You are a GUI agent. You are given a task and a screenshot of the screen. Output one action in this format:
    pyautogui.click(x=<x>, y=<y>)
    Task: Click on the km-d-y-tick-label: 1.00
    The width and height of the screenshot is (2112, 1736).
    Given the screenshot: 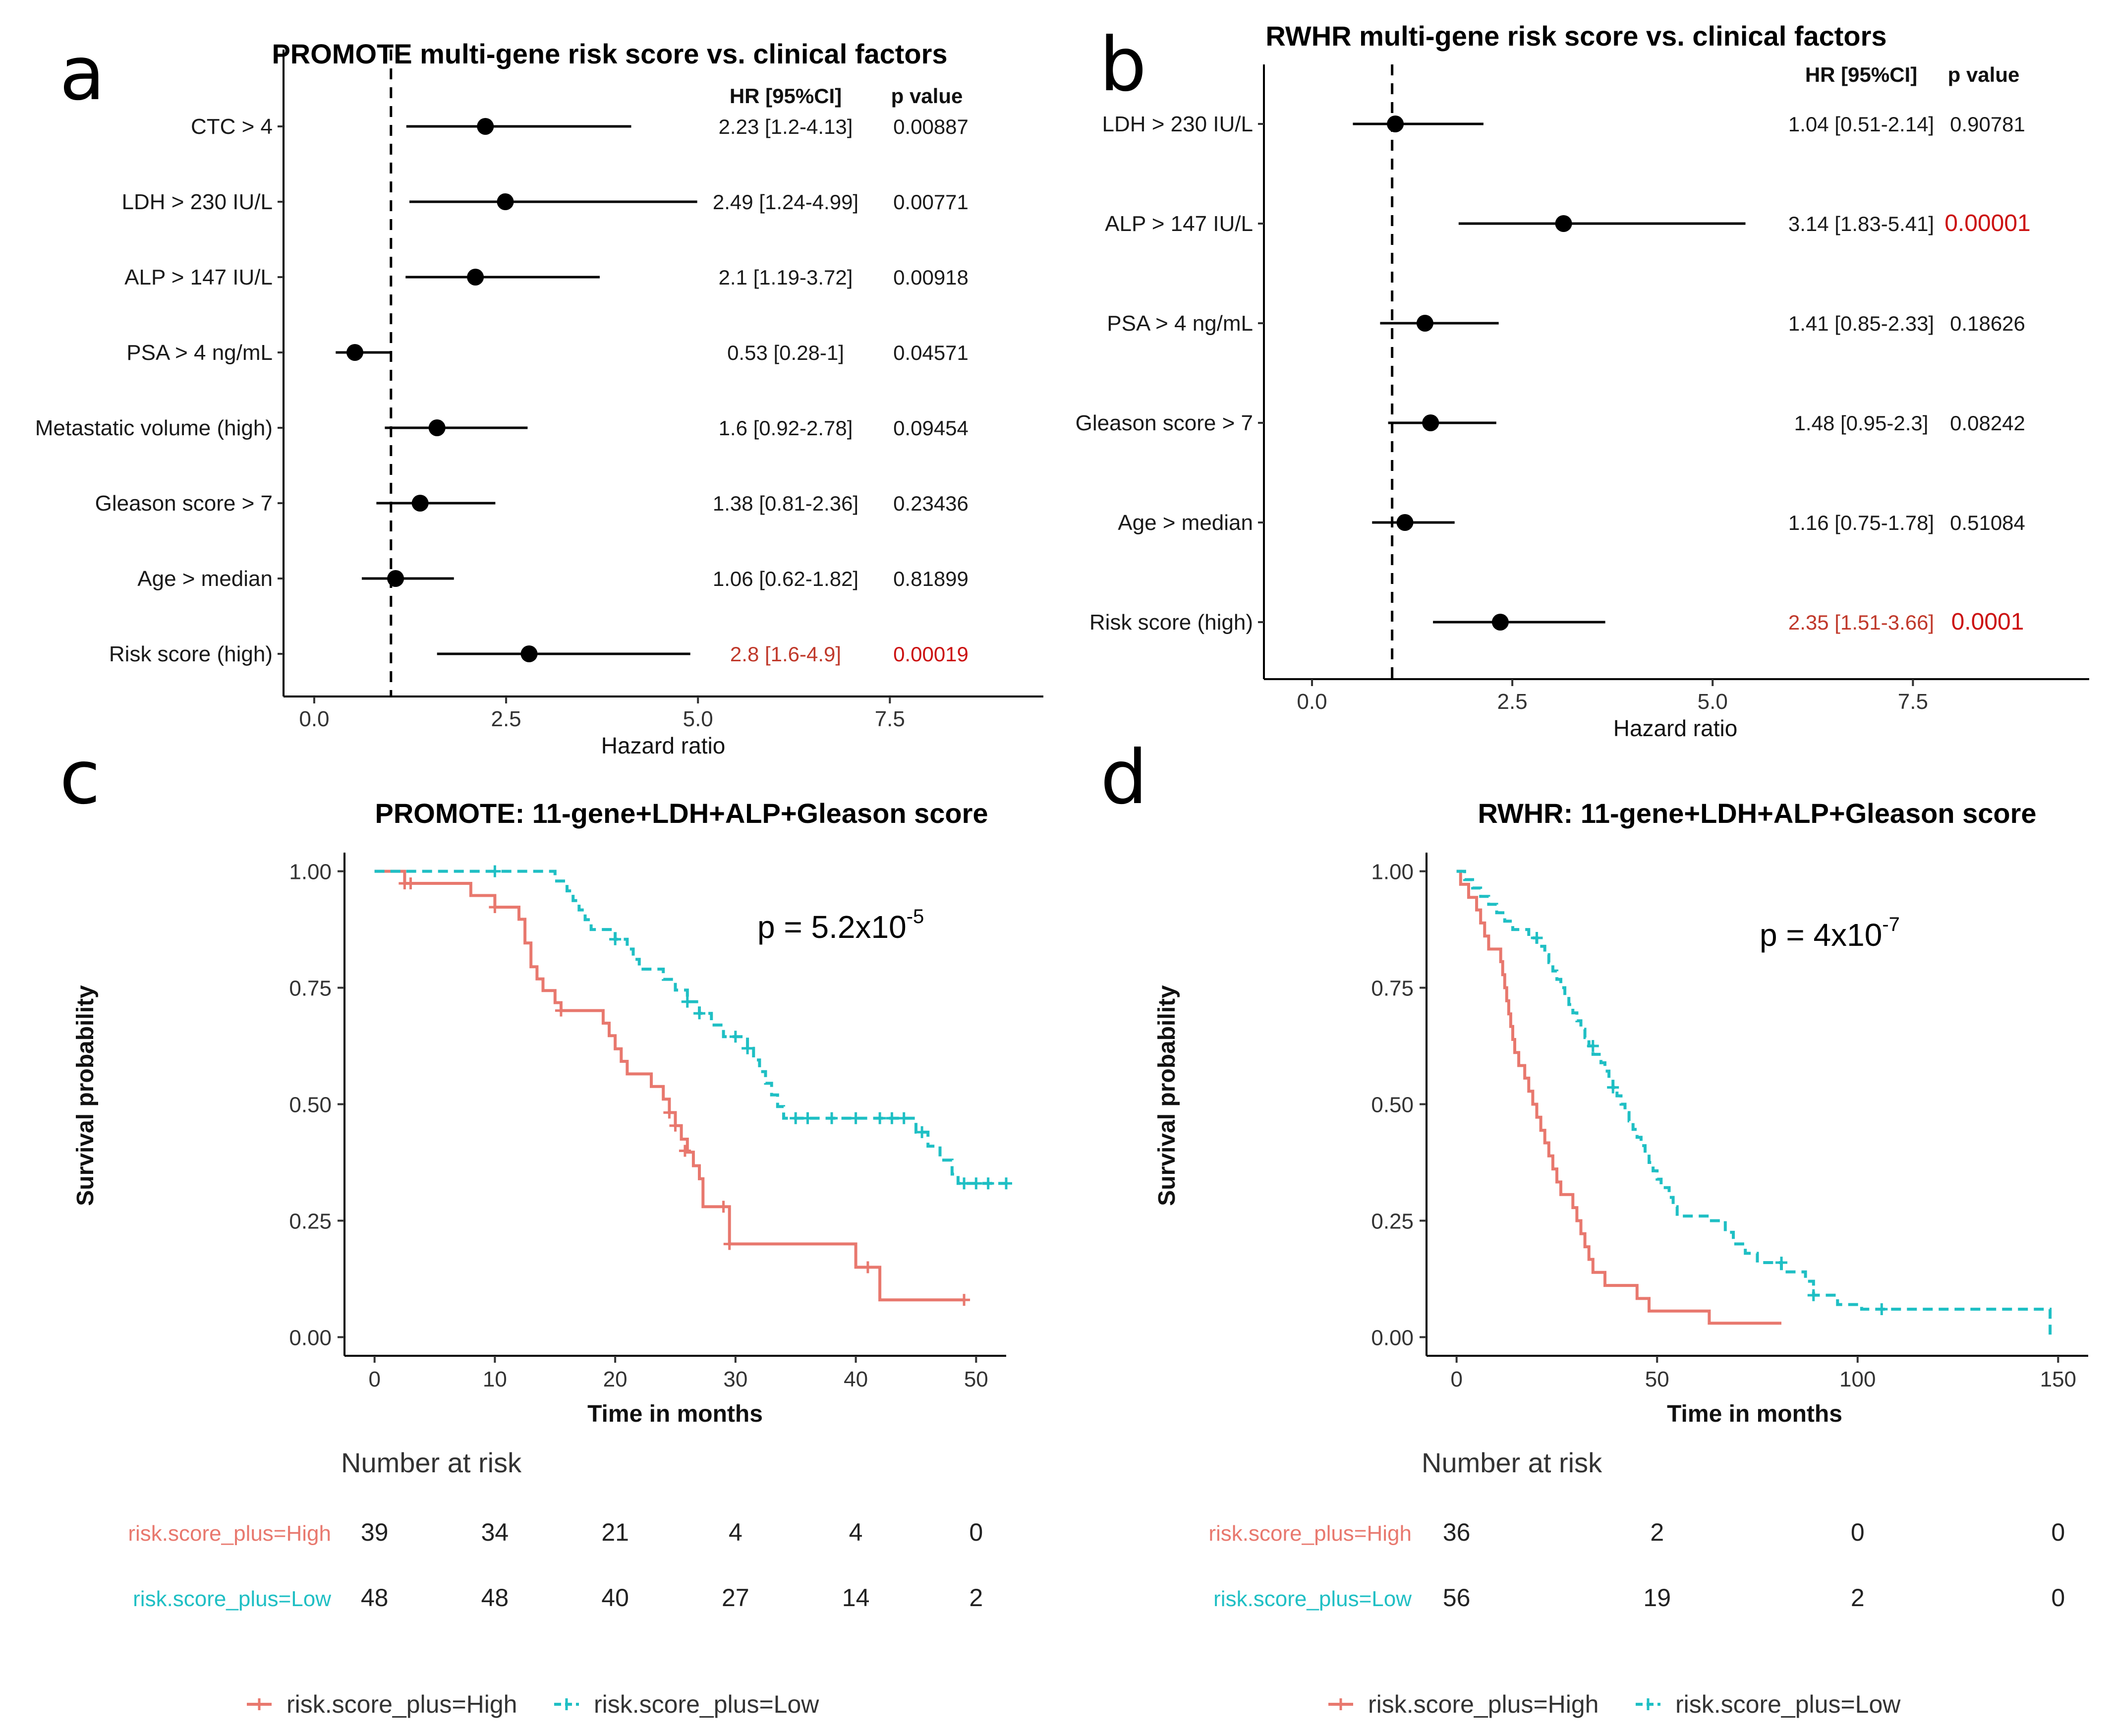 What is the action you would take?
    pyautogui.click(x=1392, y=872)
    